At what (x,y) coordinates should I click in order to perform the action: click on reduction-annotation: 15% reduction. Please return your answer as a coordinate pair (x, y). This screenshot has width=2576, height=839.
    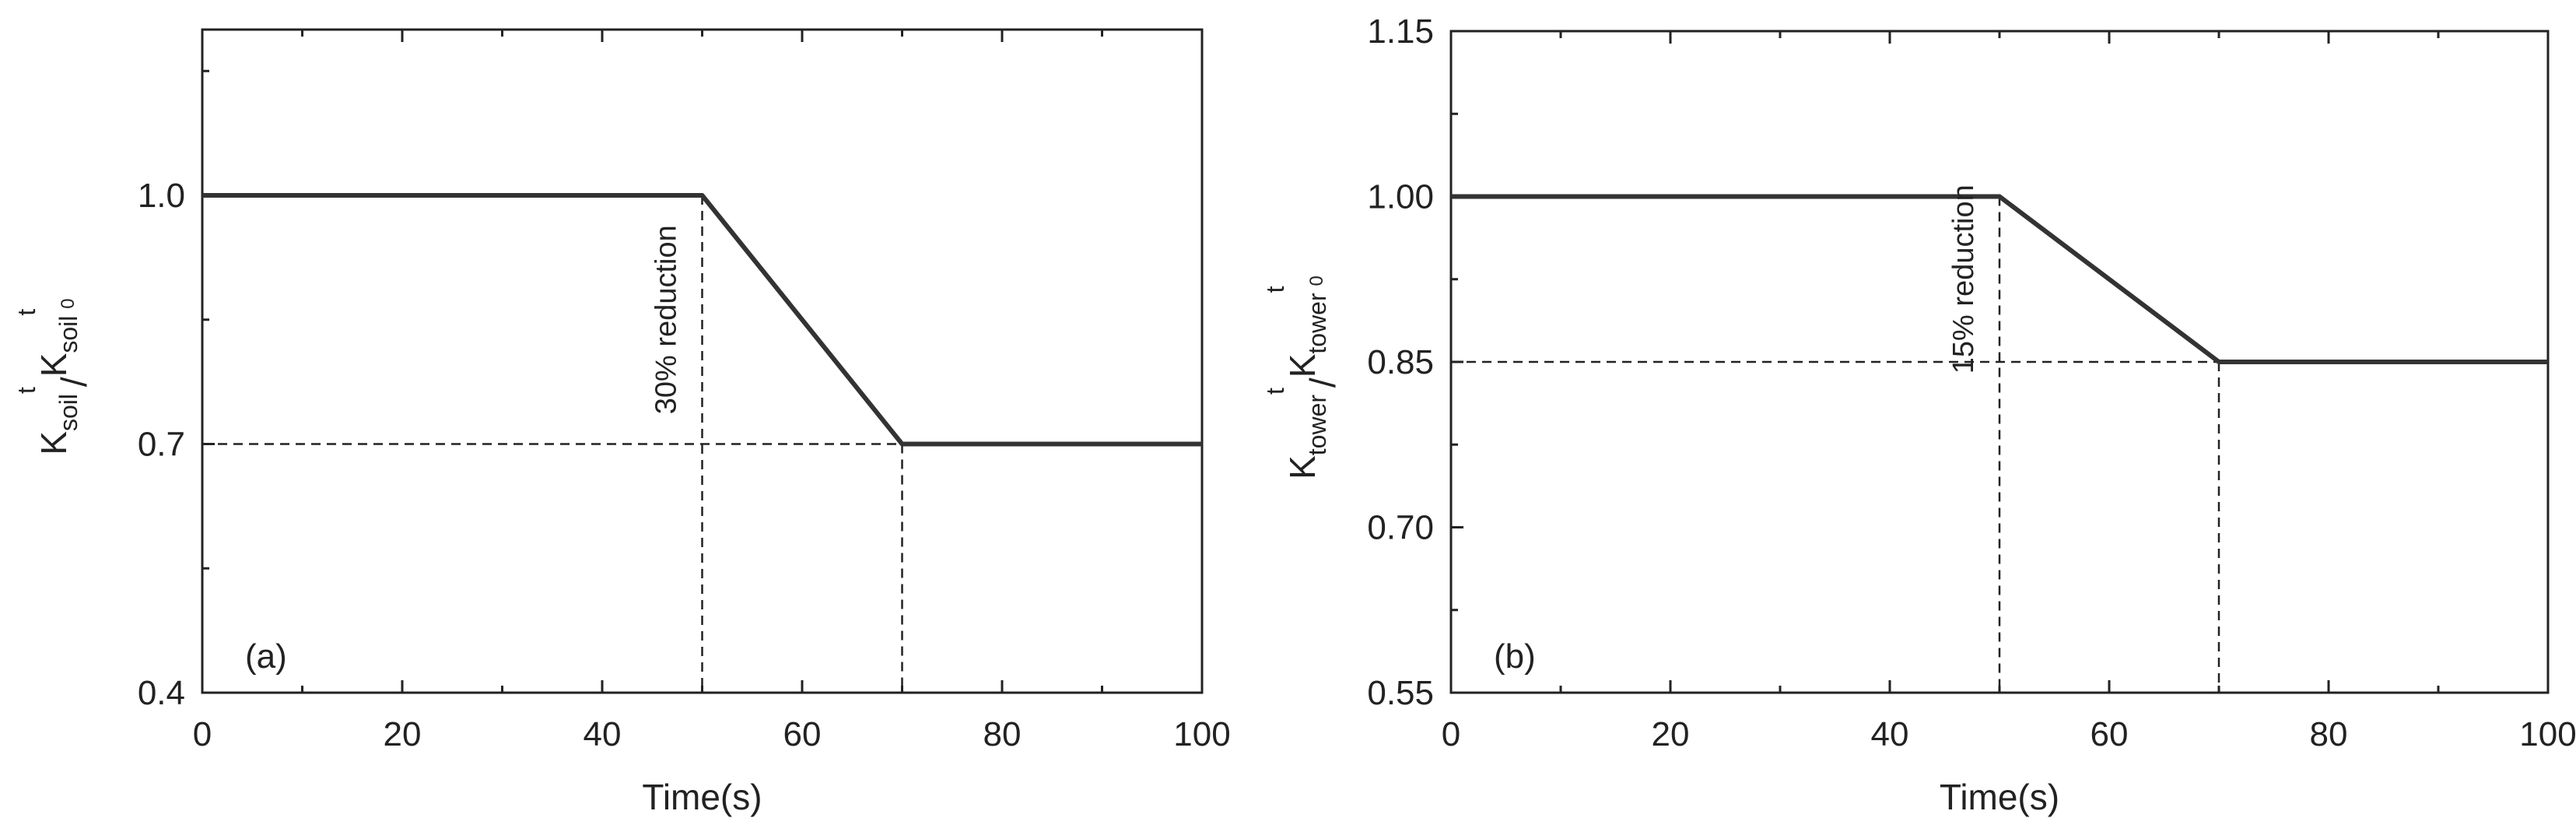
    Looking at the image, I should click on (1964, 279).